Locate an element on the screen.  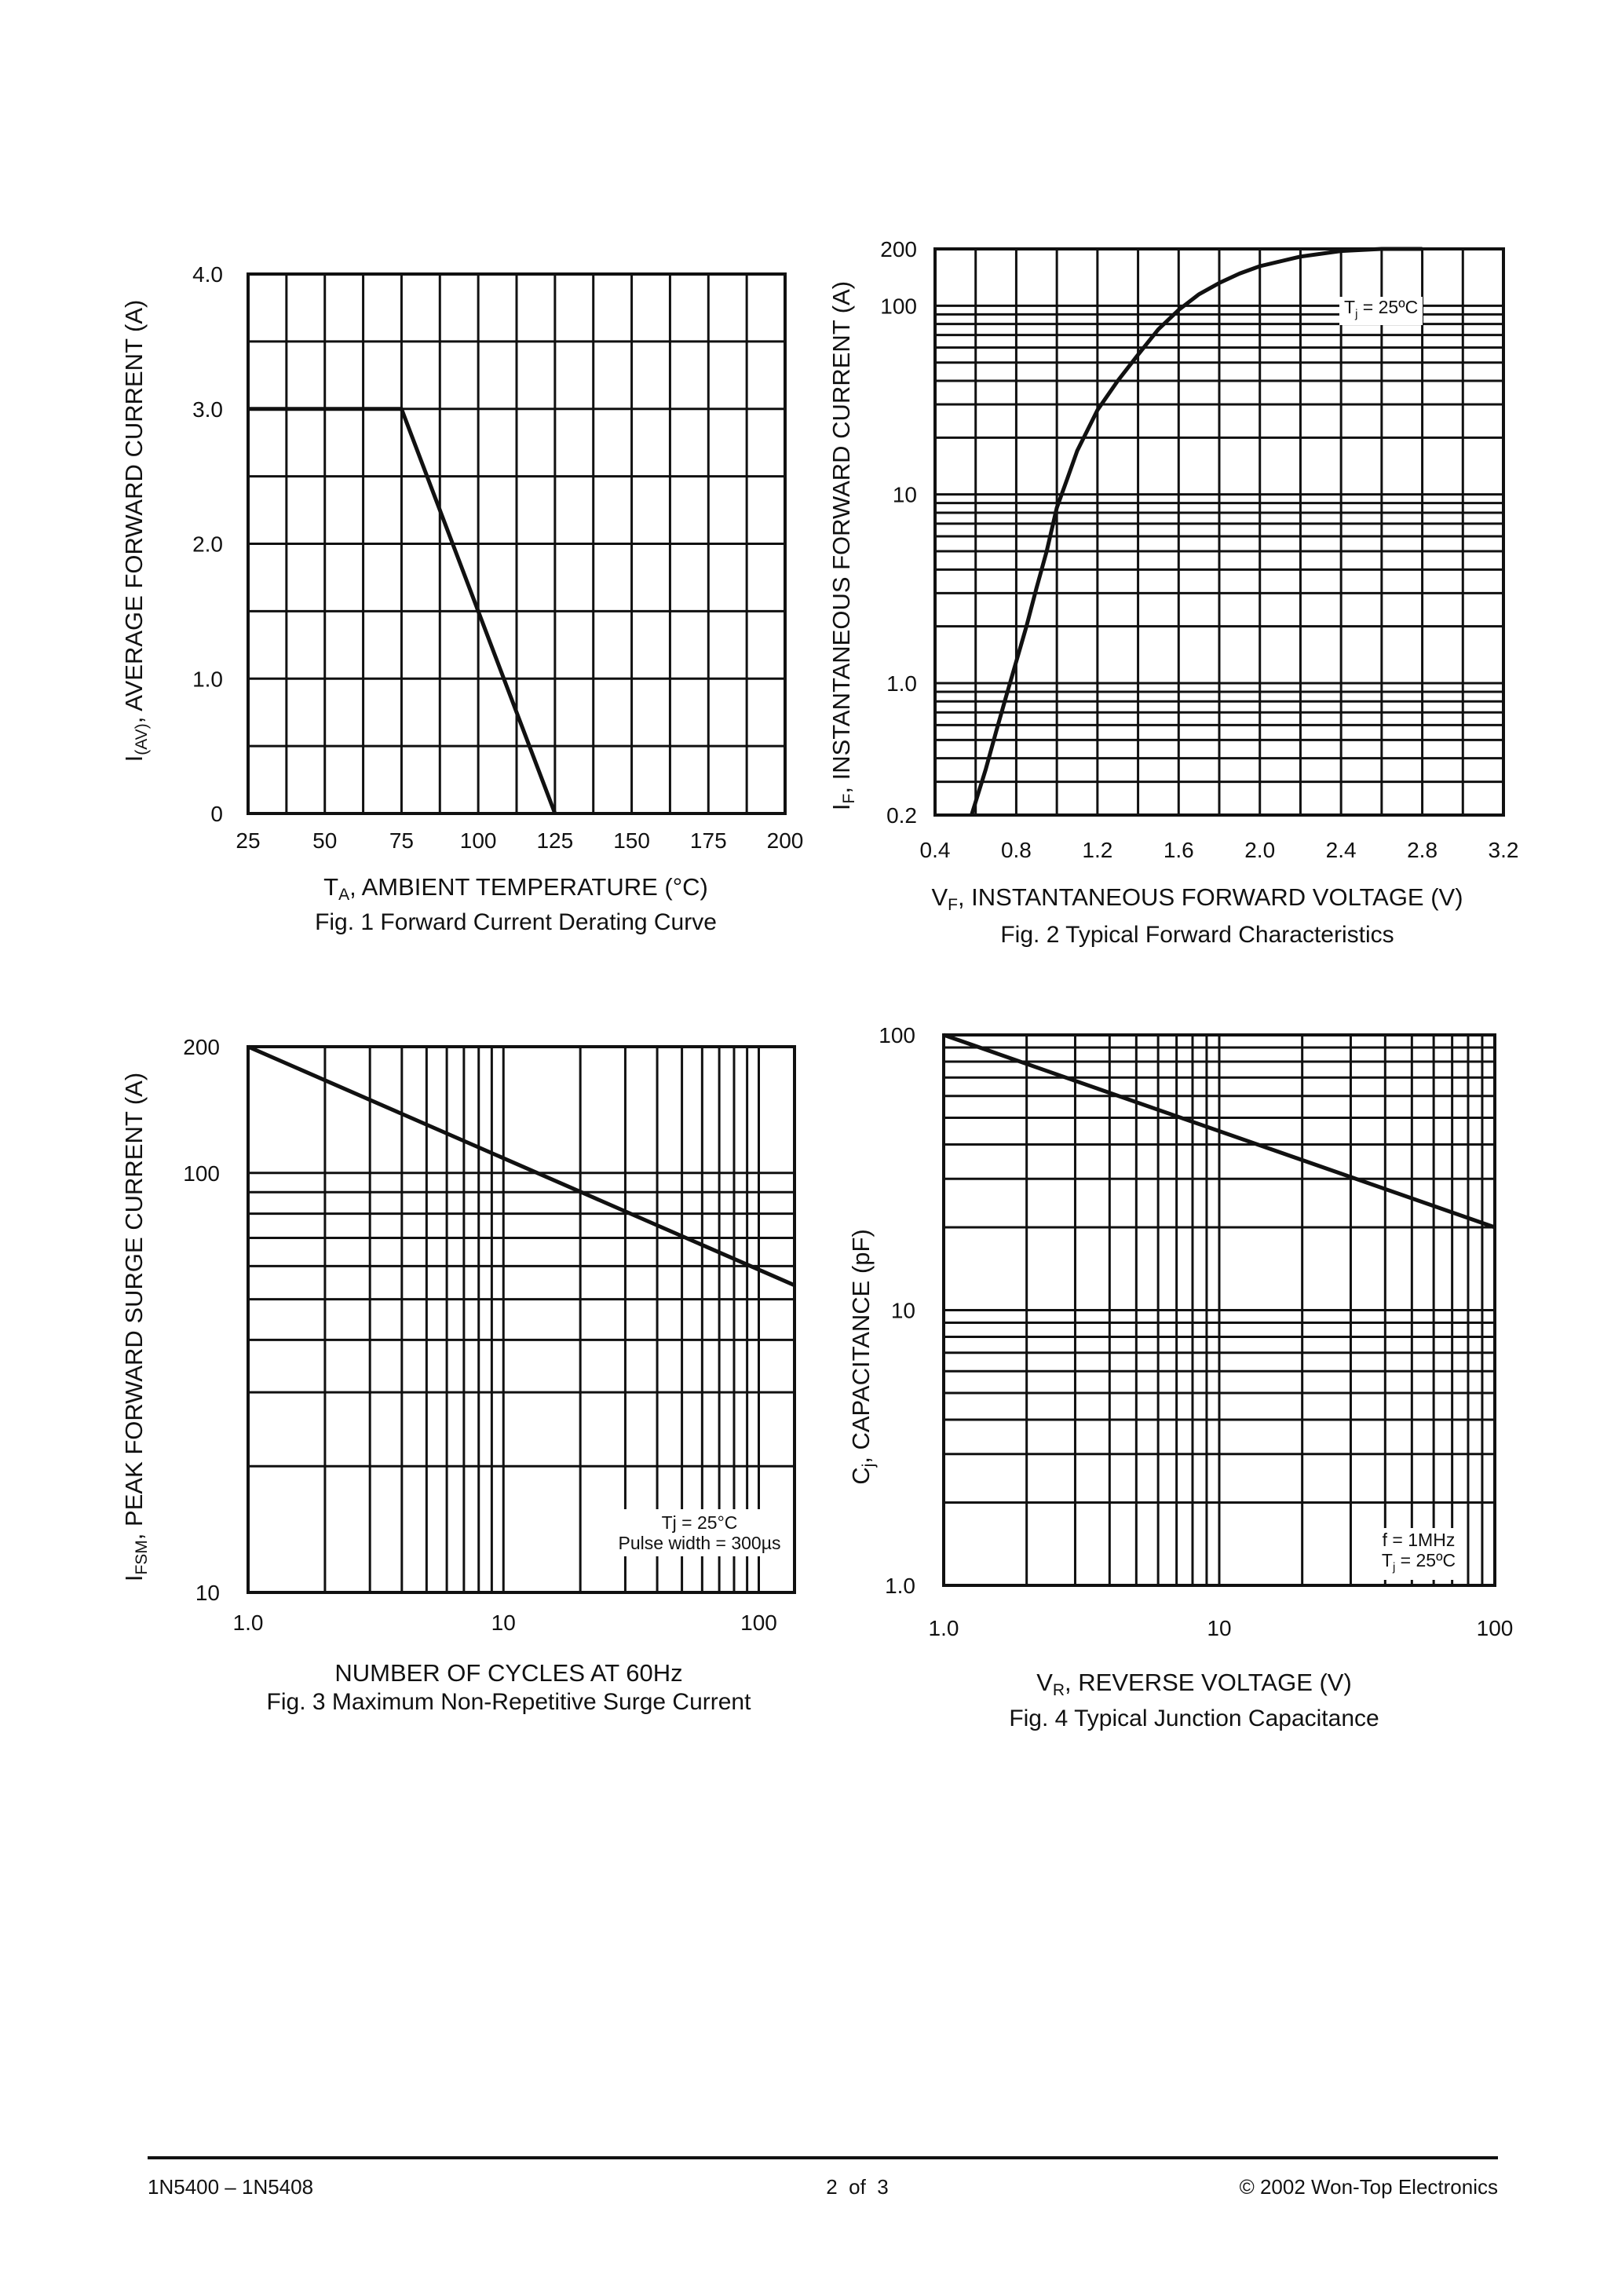
footer-divider is located at coordinates (823, 2157).